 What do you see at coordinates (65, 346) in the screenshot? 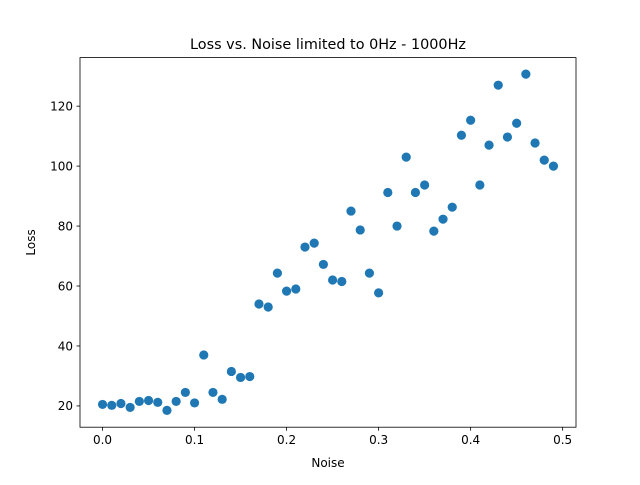
I see `y-tick-label: 40` at bounding box center [65, 346].